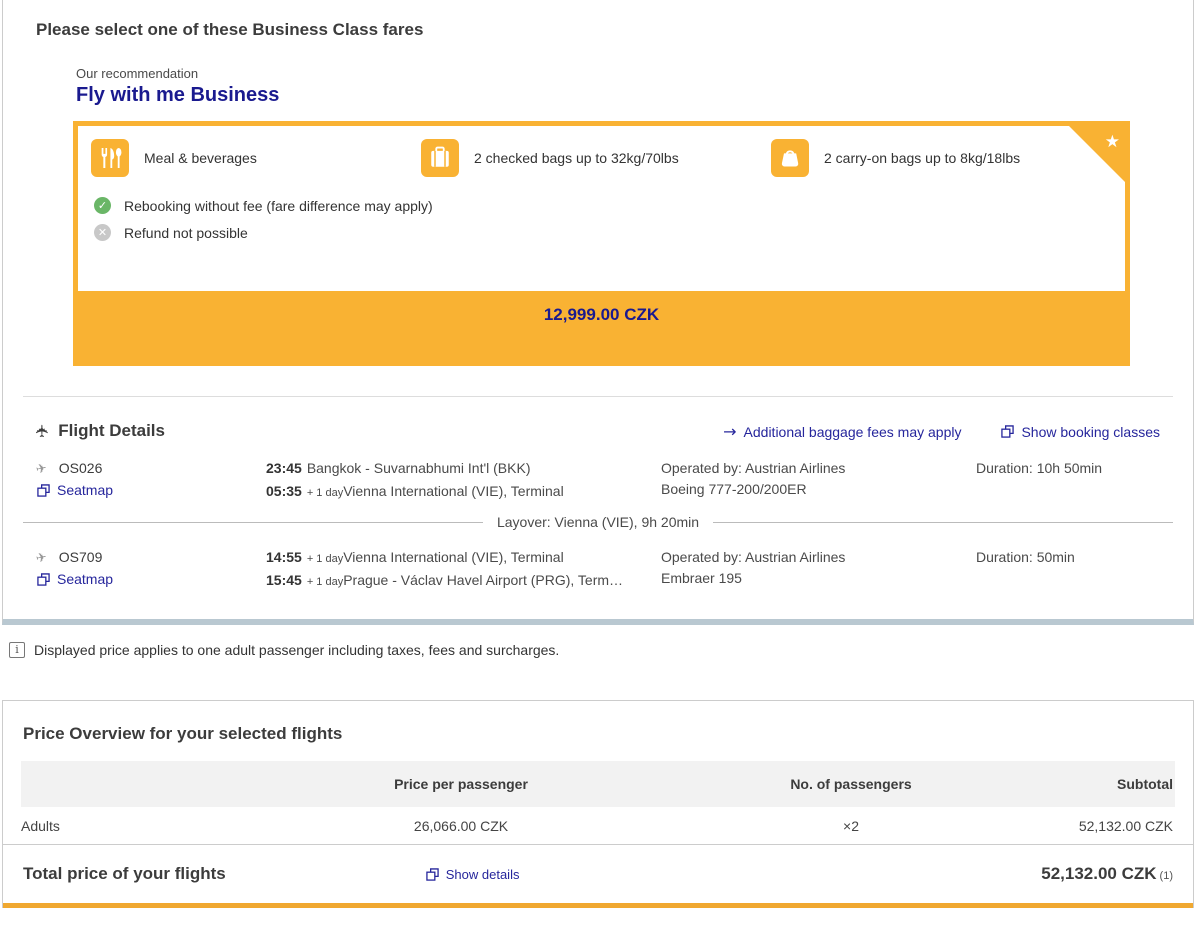  I want to click on cross-icon: ✕, so click(102, 232).